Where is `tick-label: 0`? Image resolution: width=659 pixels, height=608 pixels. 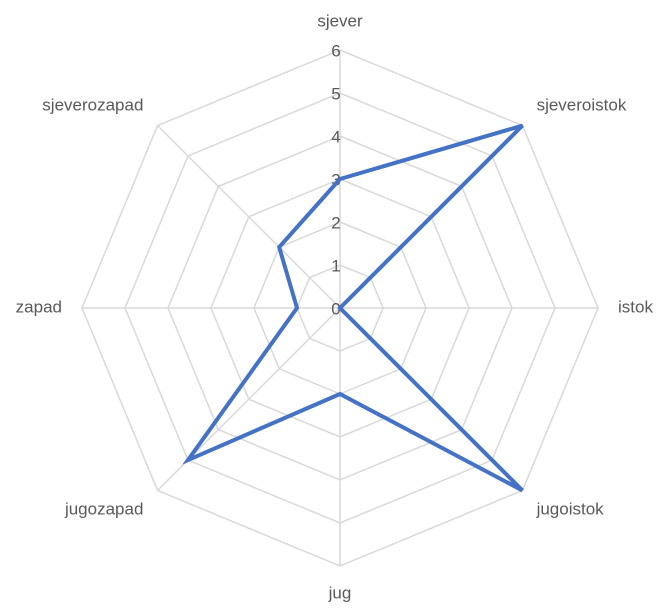 tick-label: 0 is located at coordinates (335, 308).